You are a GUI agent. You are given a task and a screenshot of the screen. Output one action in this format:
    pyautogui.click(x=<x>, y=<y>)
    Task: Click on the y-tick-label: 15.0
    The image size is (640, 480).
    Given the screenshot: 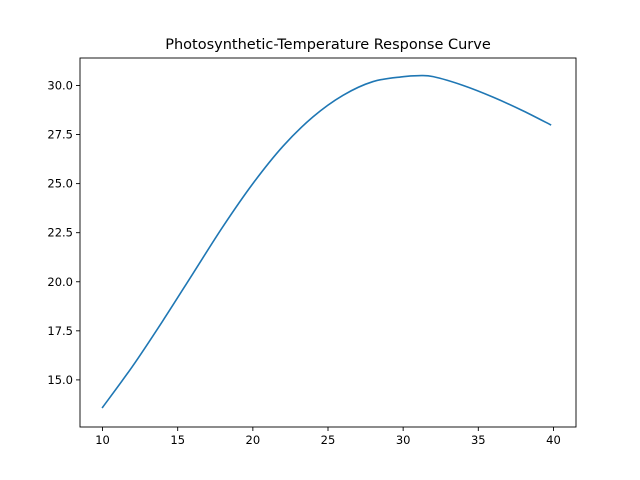 What is the action you would take?
    pyautogui.click(x=60, y=380)
    